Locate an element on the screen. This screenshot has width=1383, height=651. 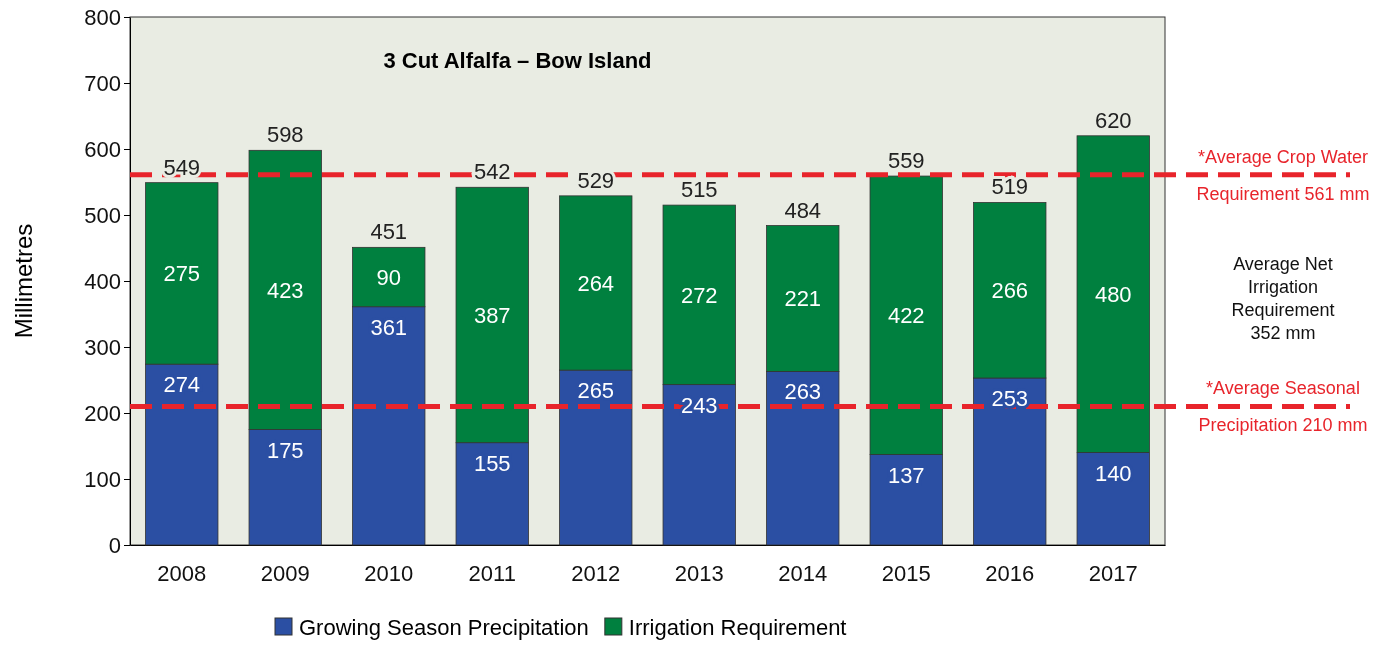
legend-label: Irrigation Requirement is located at coordinates (737, 627).